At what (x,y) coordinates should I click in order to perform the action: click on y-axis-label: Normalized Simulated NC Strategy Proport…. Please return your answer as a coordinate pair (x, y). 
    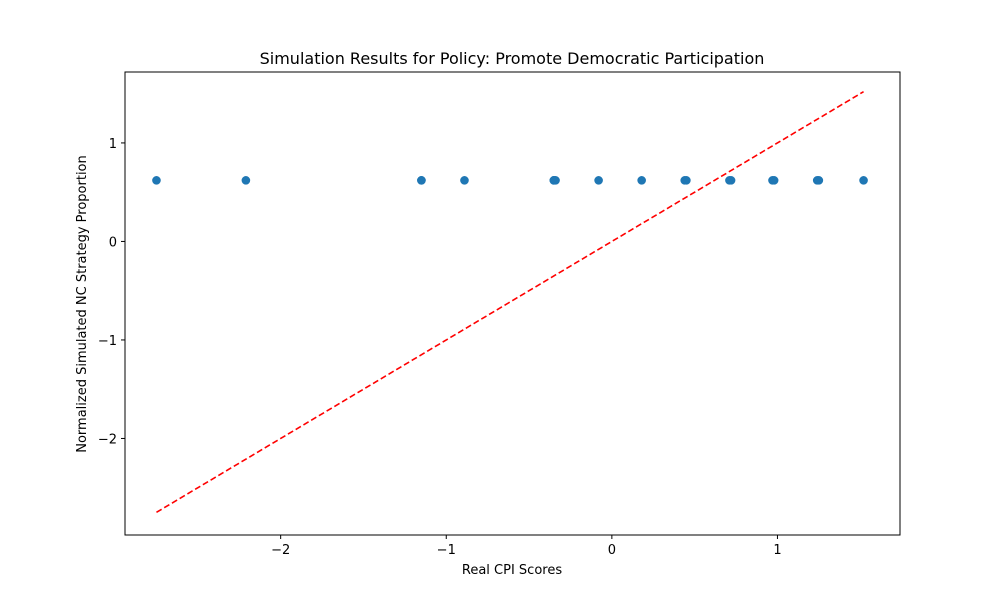
    Looking at the image, I should click on (82, 304).